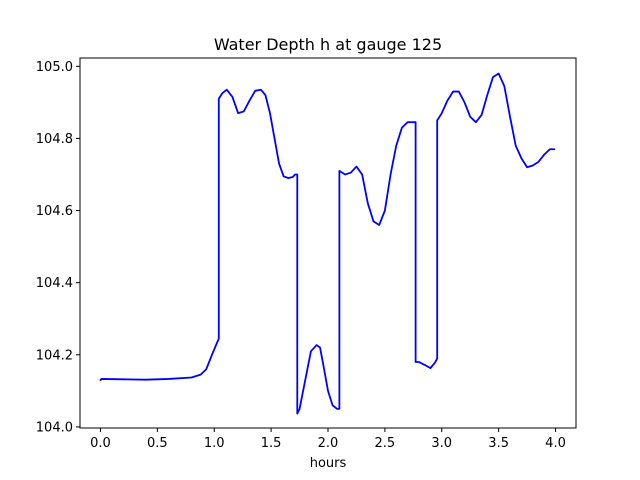 This screenshot has height=480, width=640. I want to click on x-tick-label-5: 2.5, so click(385, 443).